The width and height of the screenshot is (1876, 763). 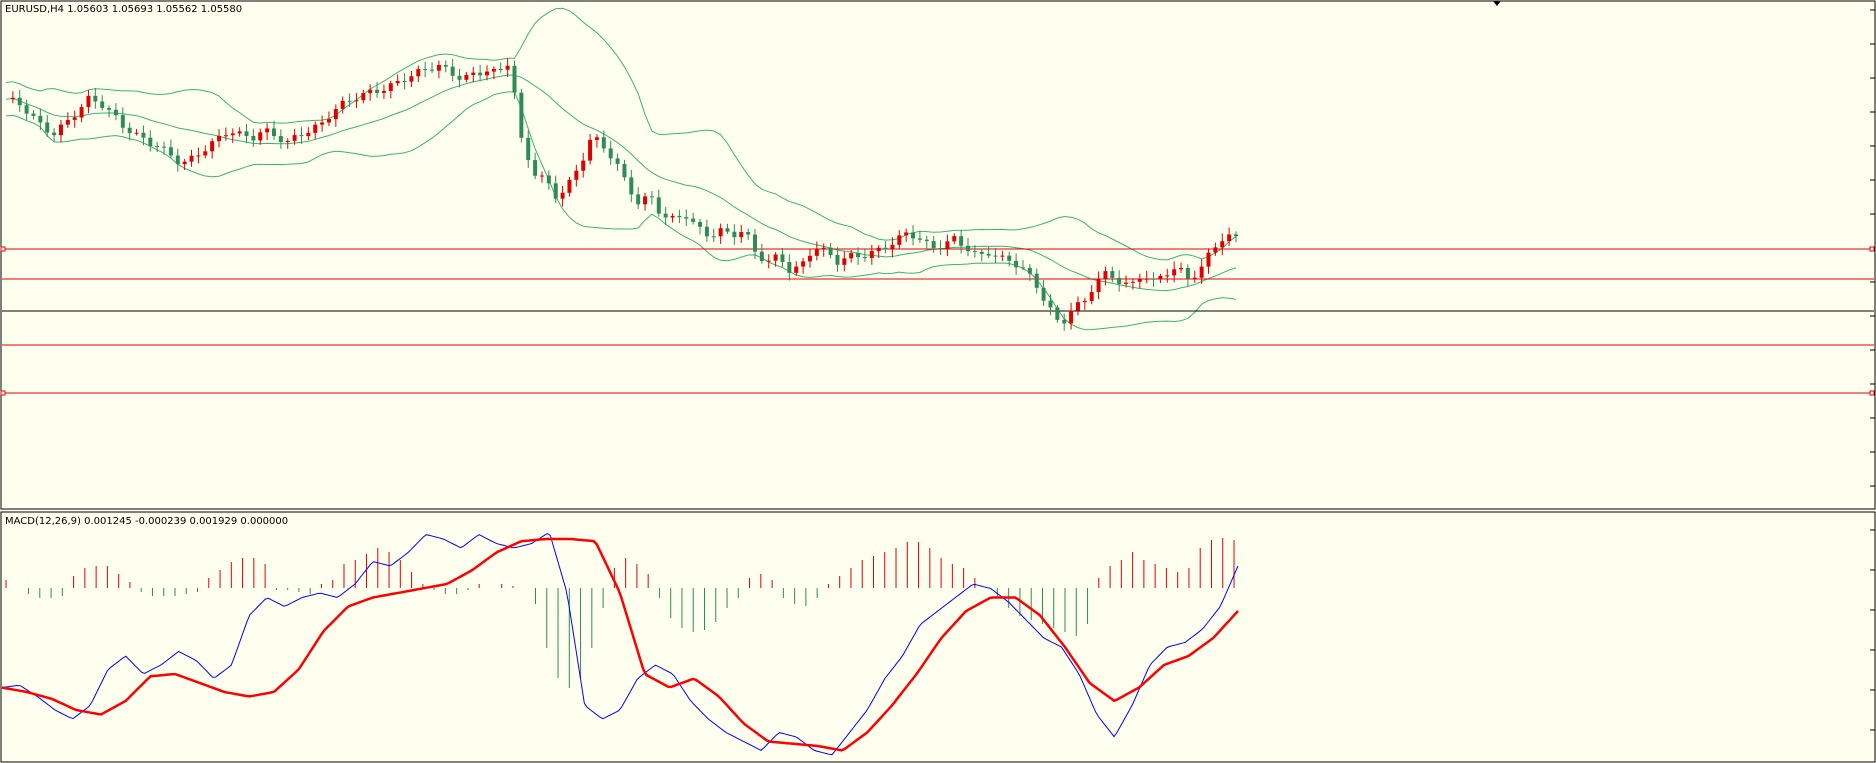 What do you see at coordinates (620, 613) in the screenshot?
I see `macd-histogram` at bounding box center [620, 613].